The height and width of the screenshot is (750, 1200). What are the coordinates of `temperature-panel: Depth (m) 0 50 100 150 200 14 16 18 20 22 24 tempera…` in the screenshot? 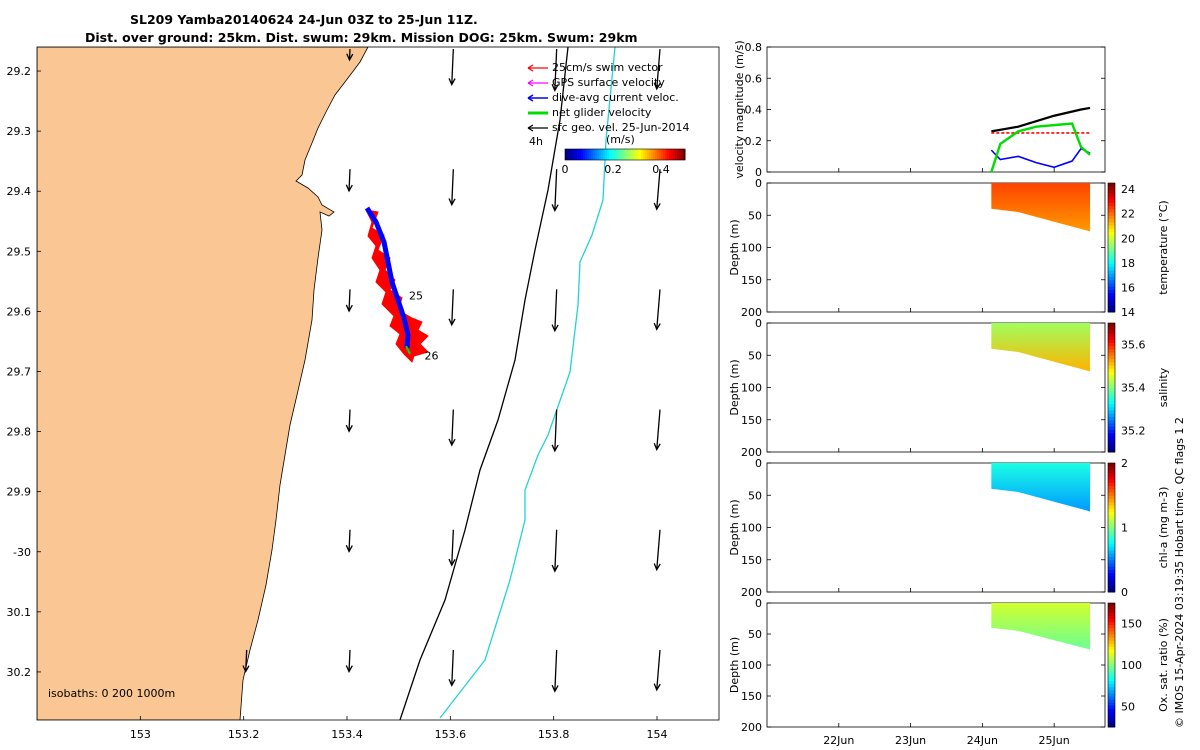 It's located at (949, 248).